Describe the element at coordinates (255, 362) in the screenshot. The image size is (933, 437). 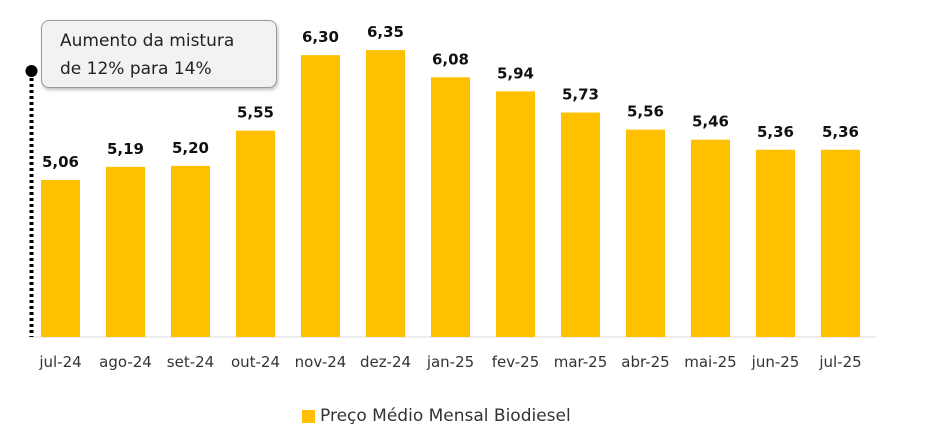
I see `x-tick-label-out-24: out-24` at that location.